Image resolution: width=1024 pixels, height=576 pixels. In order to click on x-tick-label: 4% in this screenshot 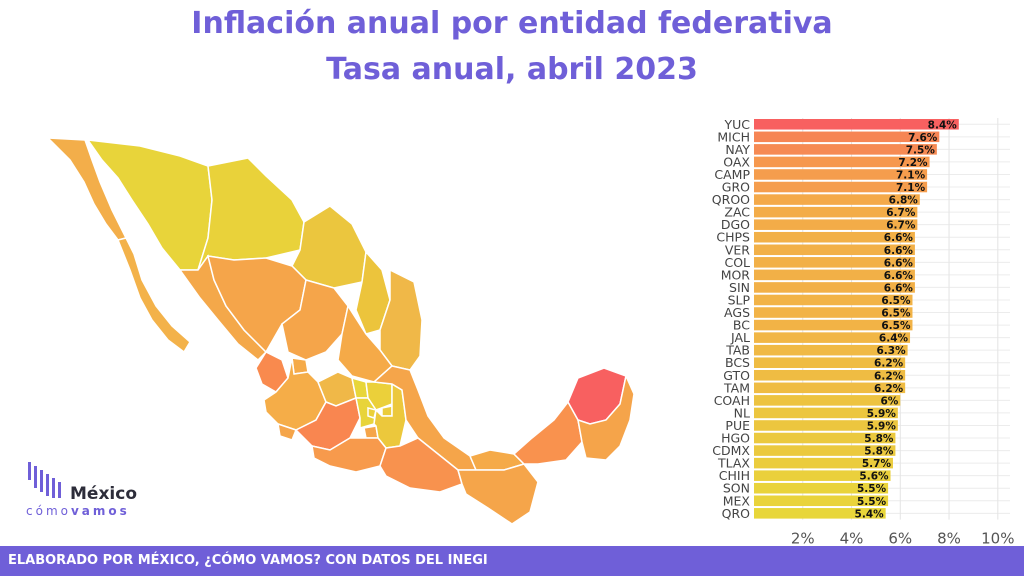, I will do `click(852, 538)`.